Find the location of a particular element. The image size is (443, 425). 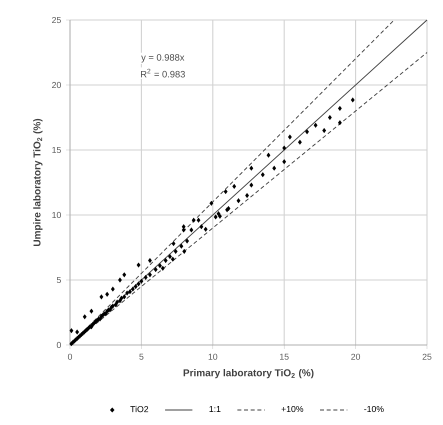

x-axis-title: Primary laboratory TiO$_{2}$ (%) is located at coordinates (249, 373).